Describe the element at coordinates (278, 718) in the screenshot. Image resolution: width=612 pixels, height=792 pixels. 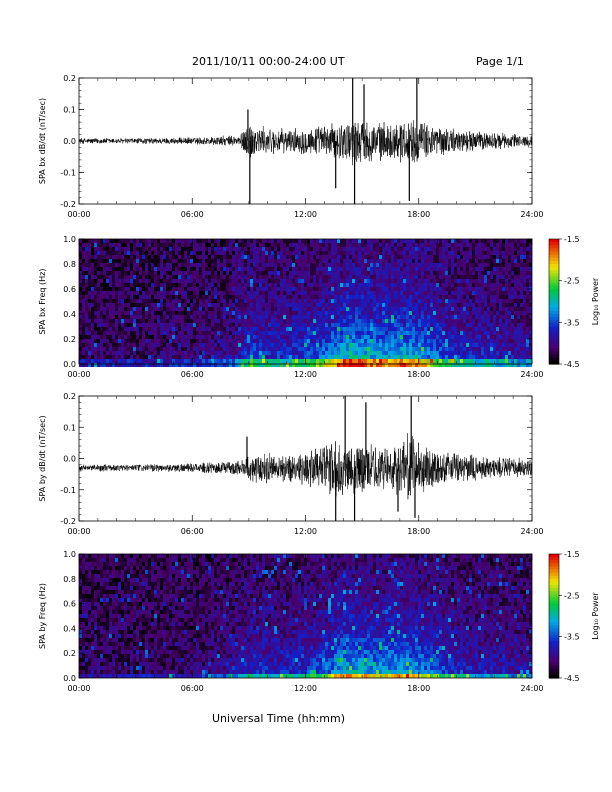
I see `x-axis-label: Universal Time (hh:mm)` at that location.